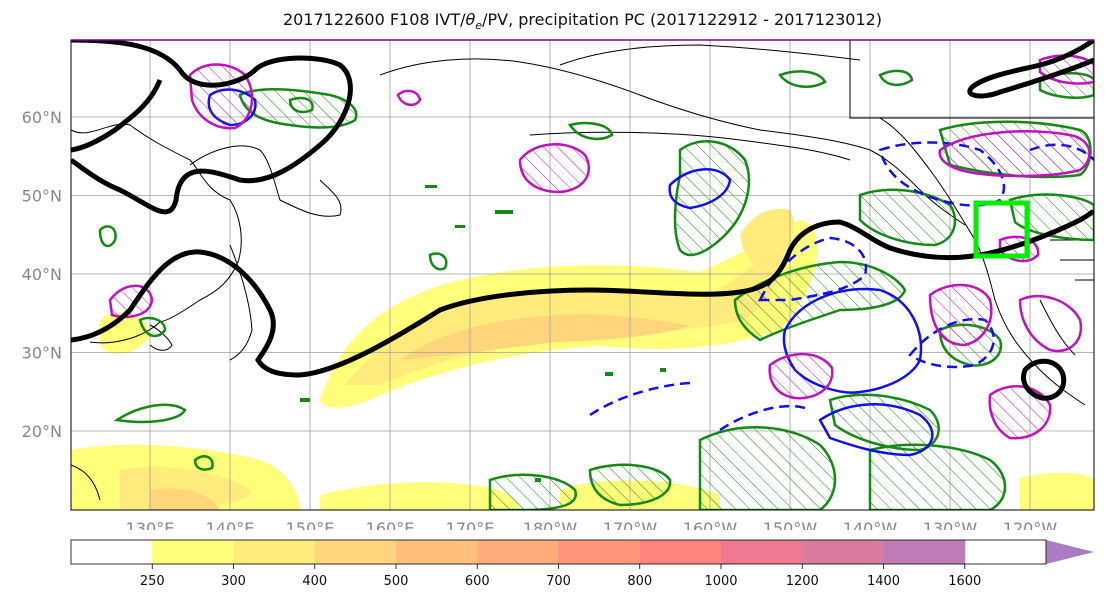 The height and width of the screenshot is (603, 1105). What do you see at coordinates (470, 524) in the screenshot?
I see `longitude-label: 170°E` at bounding box center [470, 524].